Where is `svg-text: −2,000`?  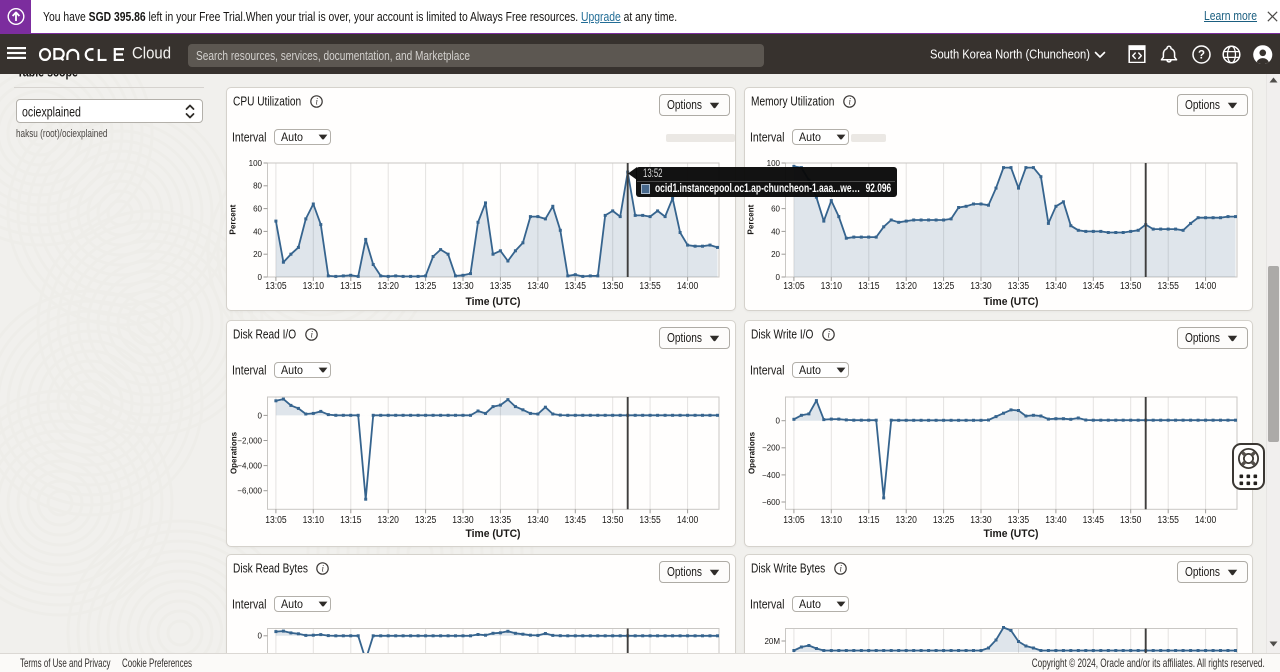 svg-text: −2,000 is located at coordinates (249, 440).